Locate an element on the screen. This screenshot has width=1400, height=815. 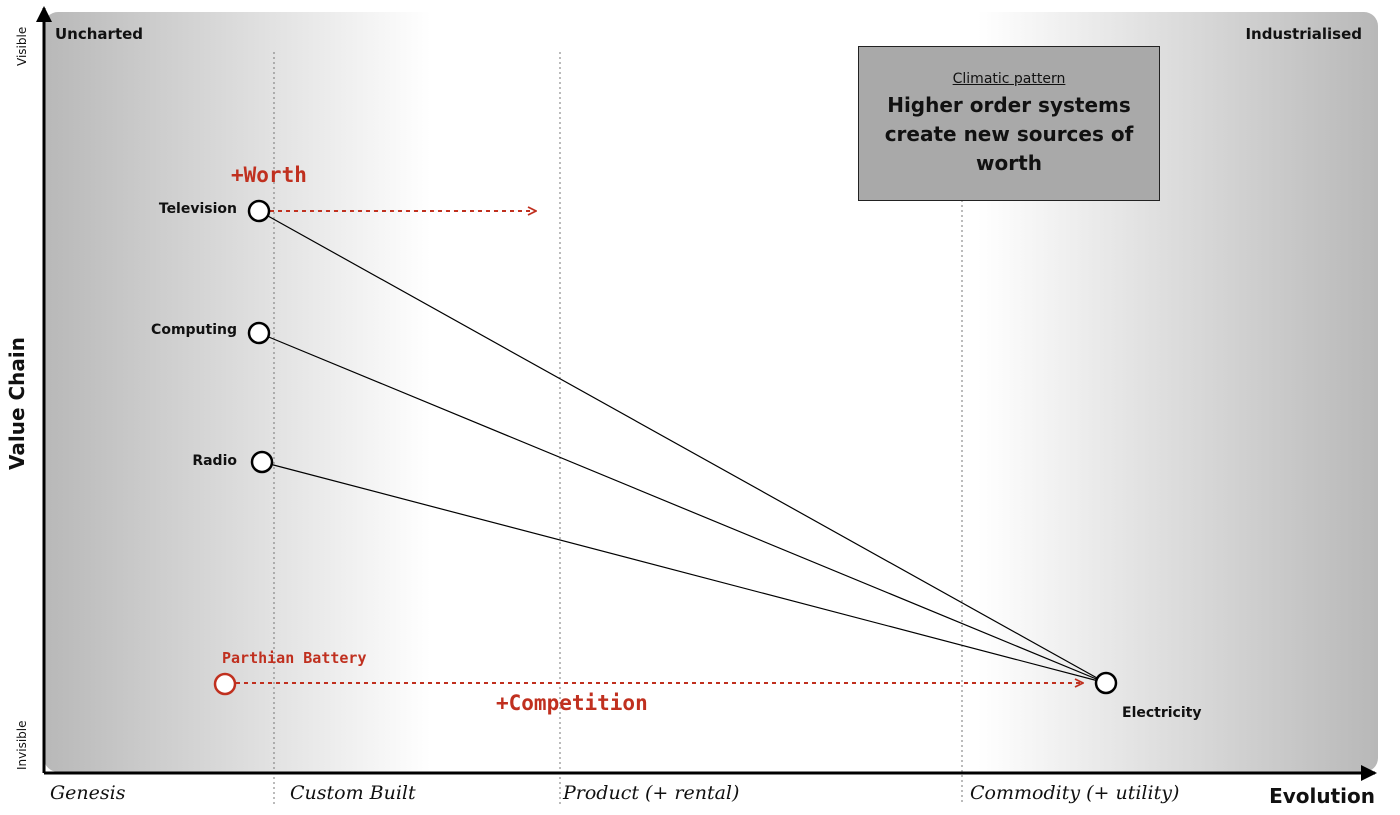
stage-custom-built: Custom Built is located at coordinates (353, 793).